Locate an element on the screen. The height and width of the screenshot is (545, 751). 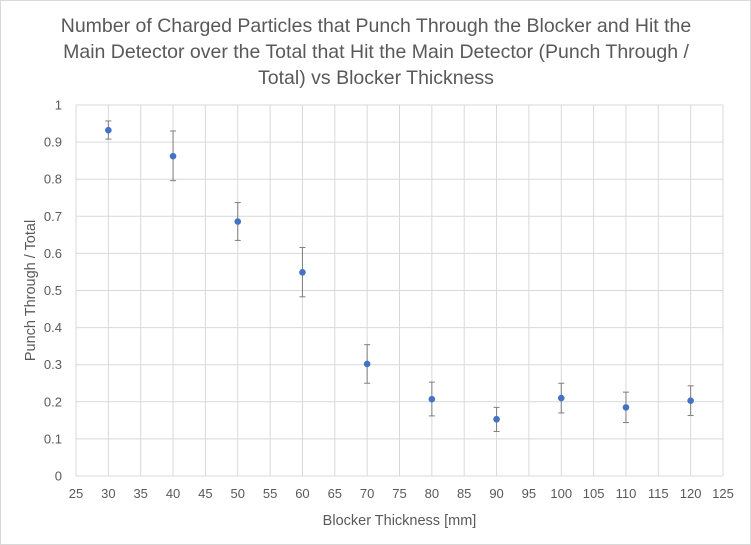
x-tick-label: 60 is located at coordinates (302, 493).